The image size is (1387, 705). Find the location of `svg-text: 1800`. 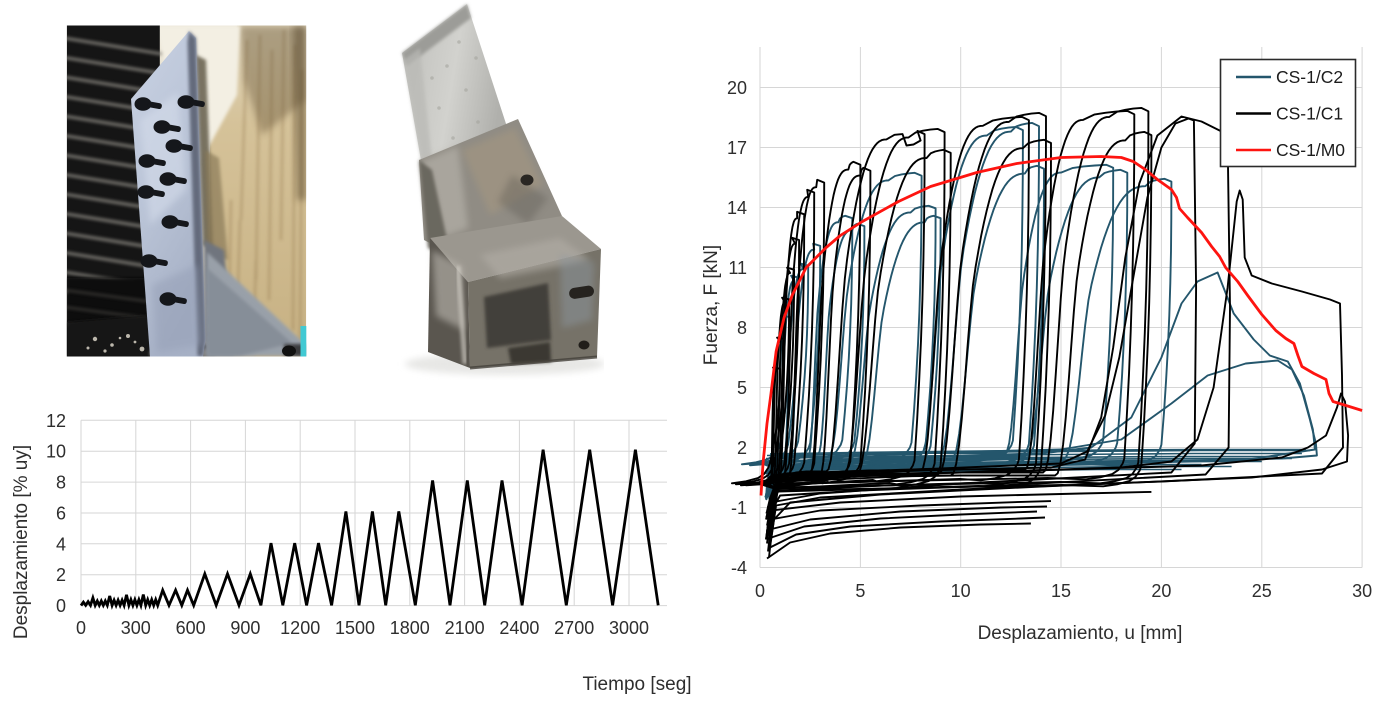

svg-text: 1800 is located at coordinates (410, 628).